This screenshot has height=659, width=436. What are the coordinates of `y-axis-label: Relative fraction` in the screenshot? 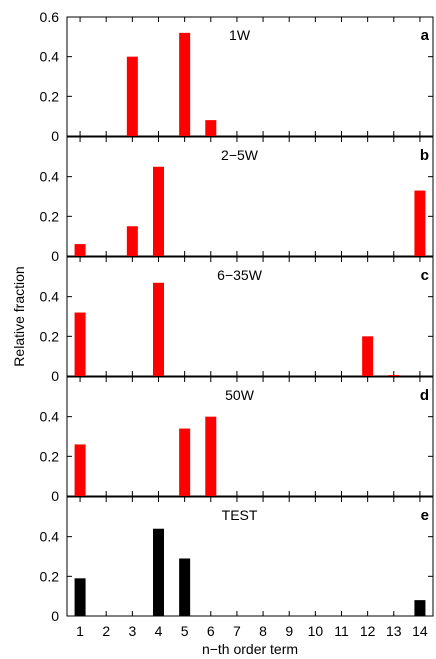 It's located at (19, 316).